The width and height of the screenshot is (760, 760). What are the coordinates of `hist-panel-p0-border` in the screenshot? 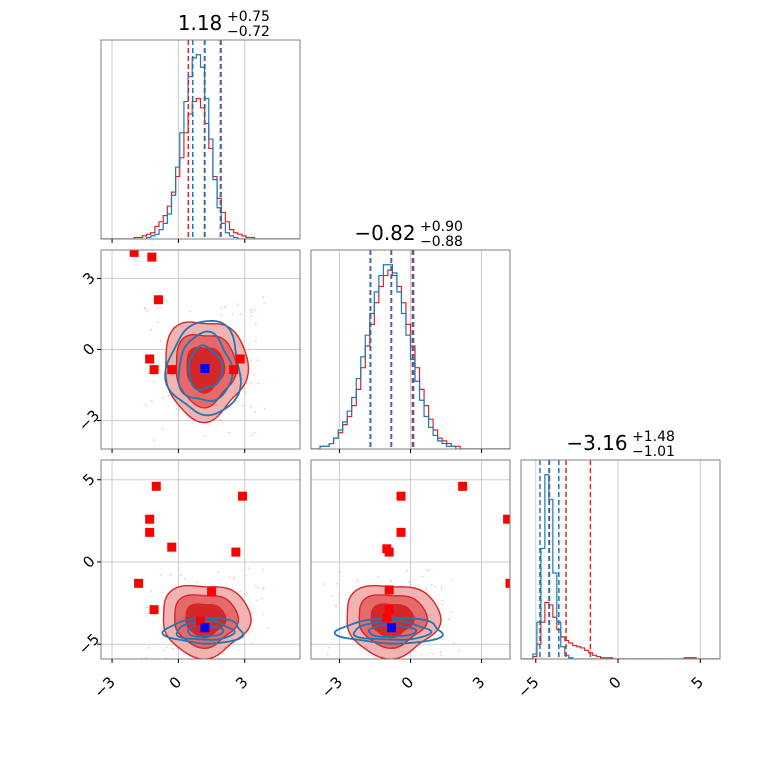 It's located at (200, 139).